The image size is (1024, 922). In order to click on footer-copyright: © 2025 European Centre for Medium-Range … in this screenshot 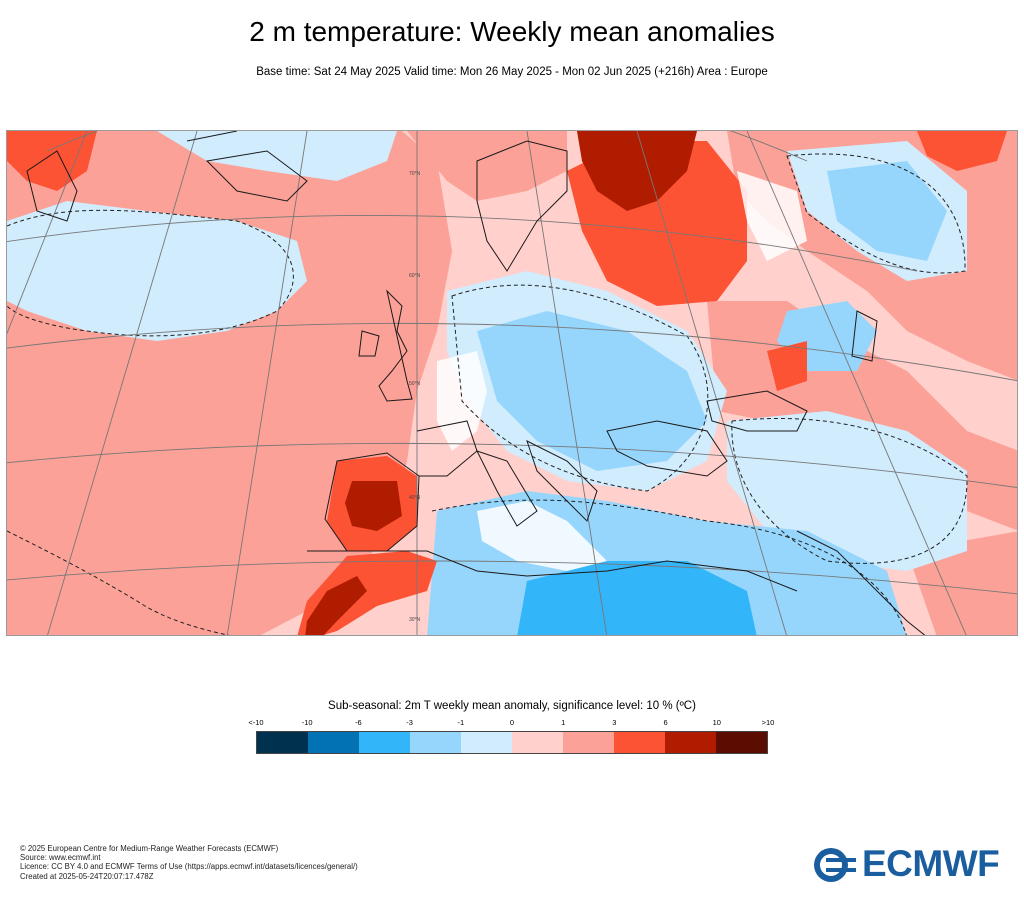, I will do `click(149, 848)`.